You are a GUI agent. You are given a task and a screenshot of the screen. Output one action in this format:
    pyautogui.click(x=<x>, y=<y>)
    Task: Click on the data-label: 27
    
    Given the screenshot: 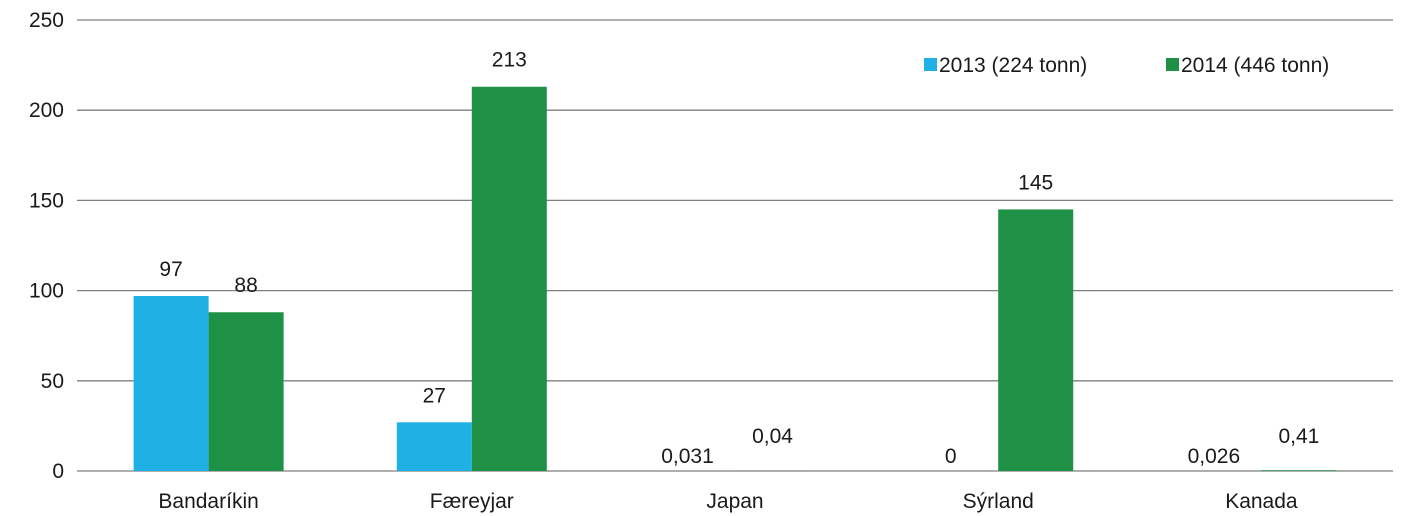 What is the action you would take?
    pyautogui.click(x=434, y=395)
    